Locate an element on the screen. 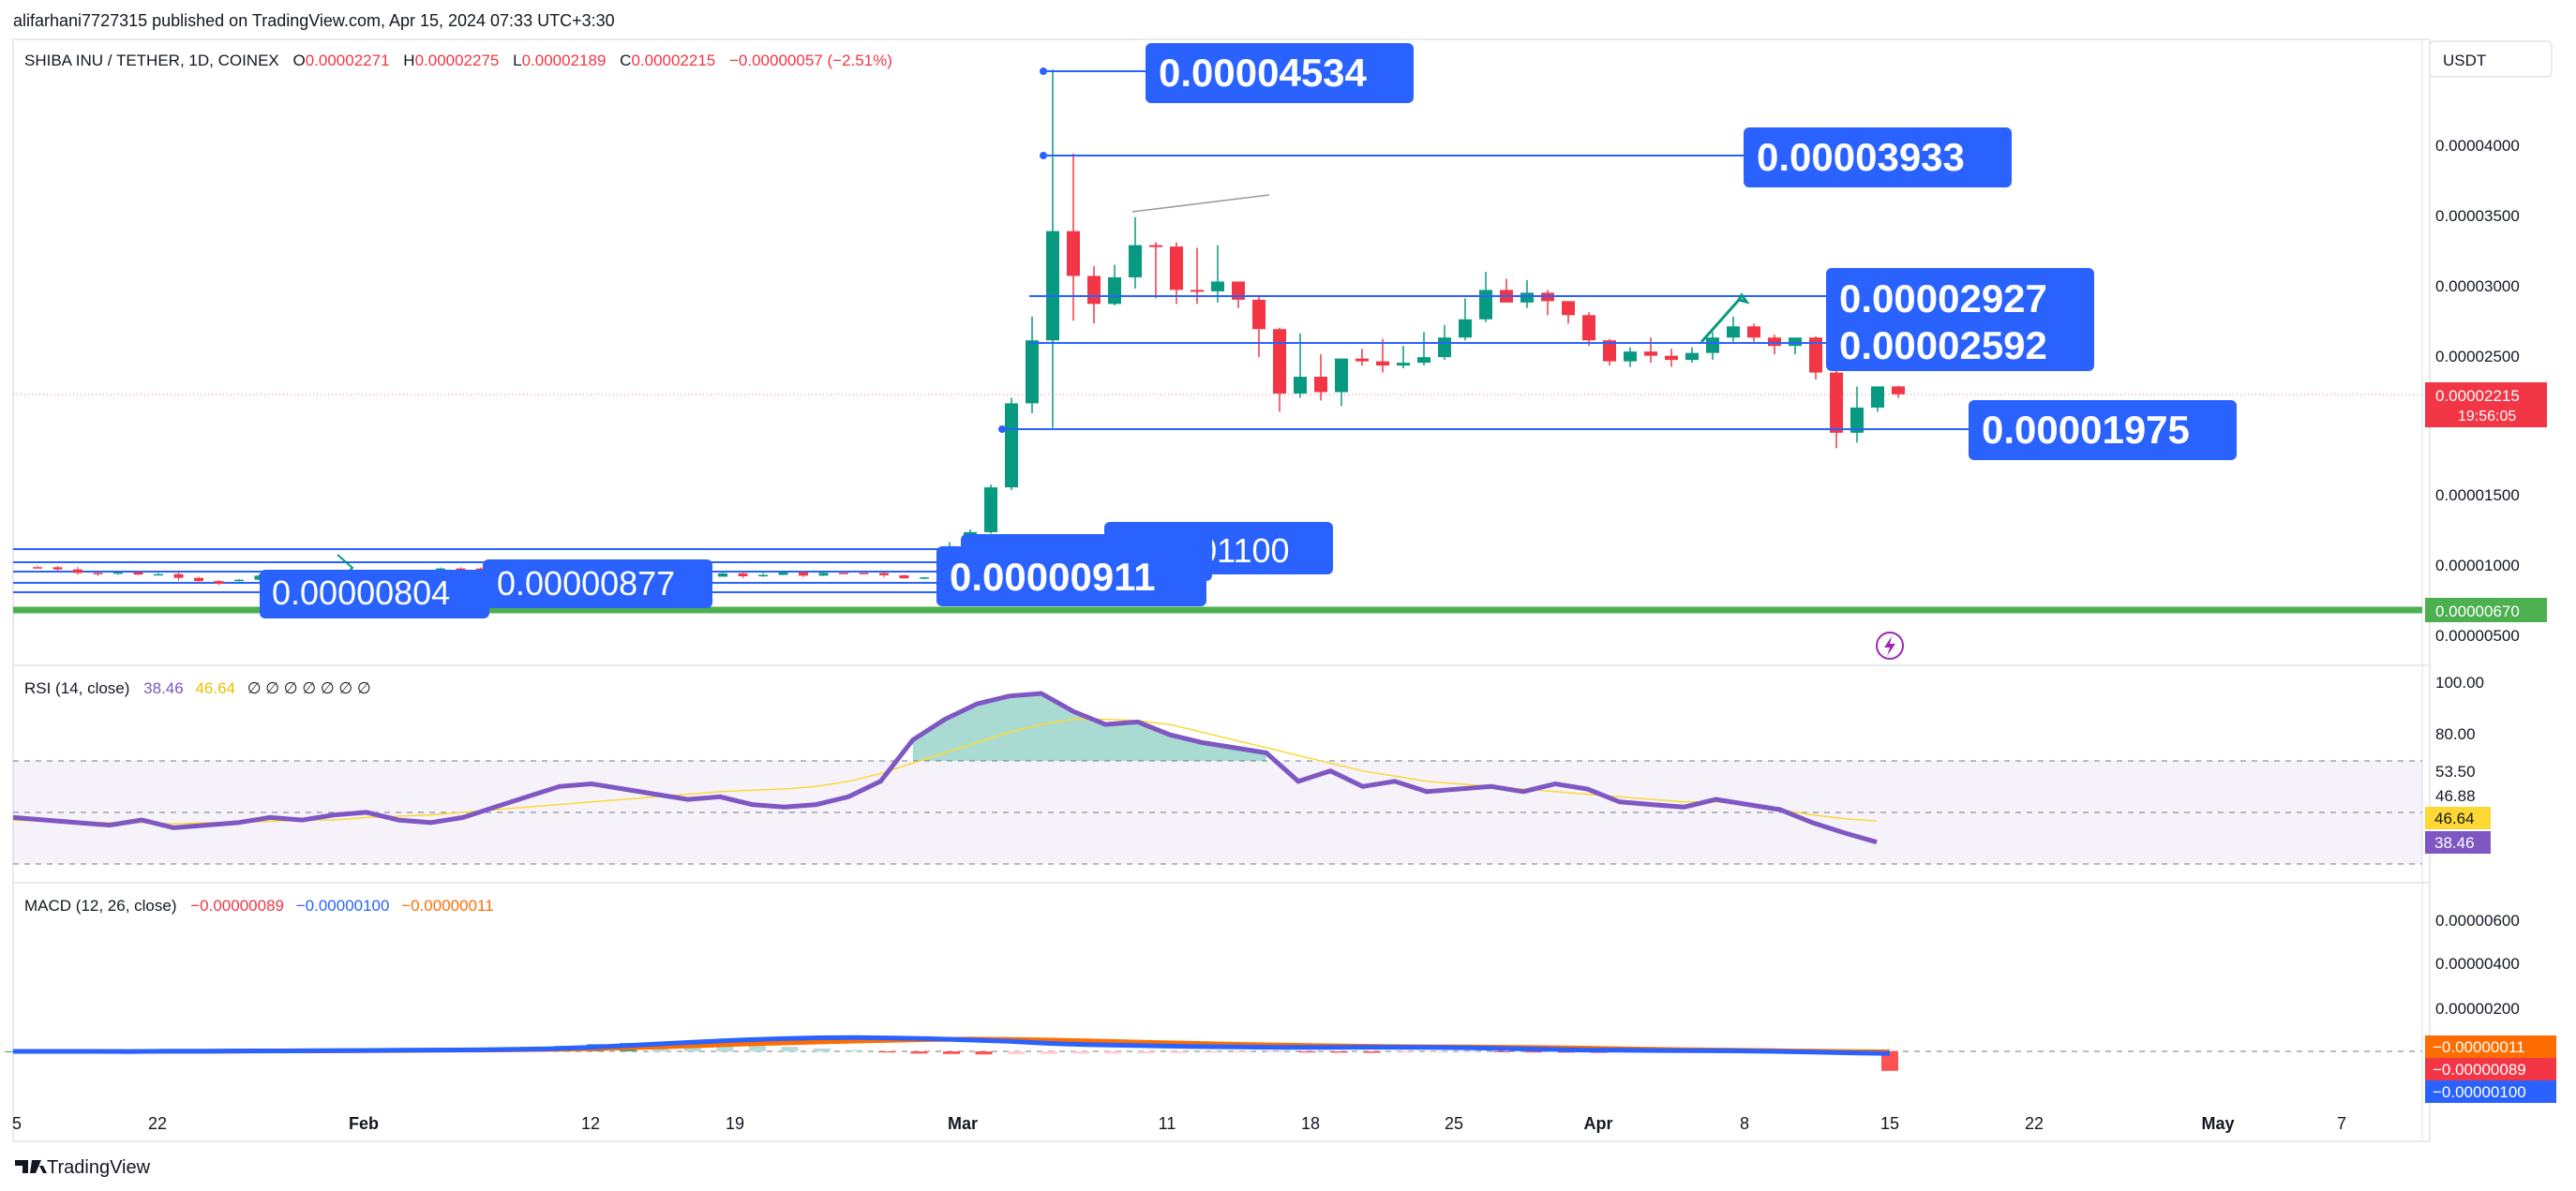 The height and width of the screenshot is (1191, 2576). tradingview-logo: TradingView is located at coordinates (83, 1167).